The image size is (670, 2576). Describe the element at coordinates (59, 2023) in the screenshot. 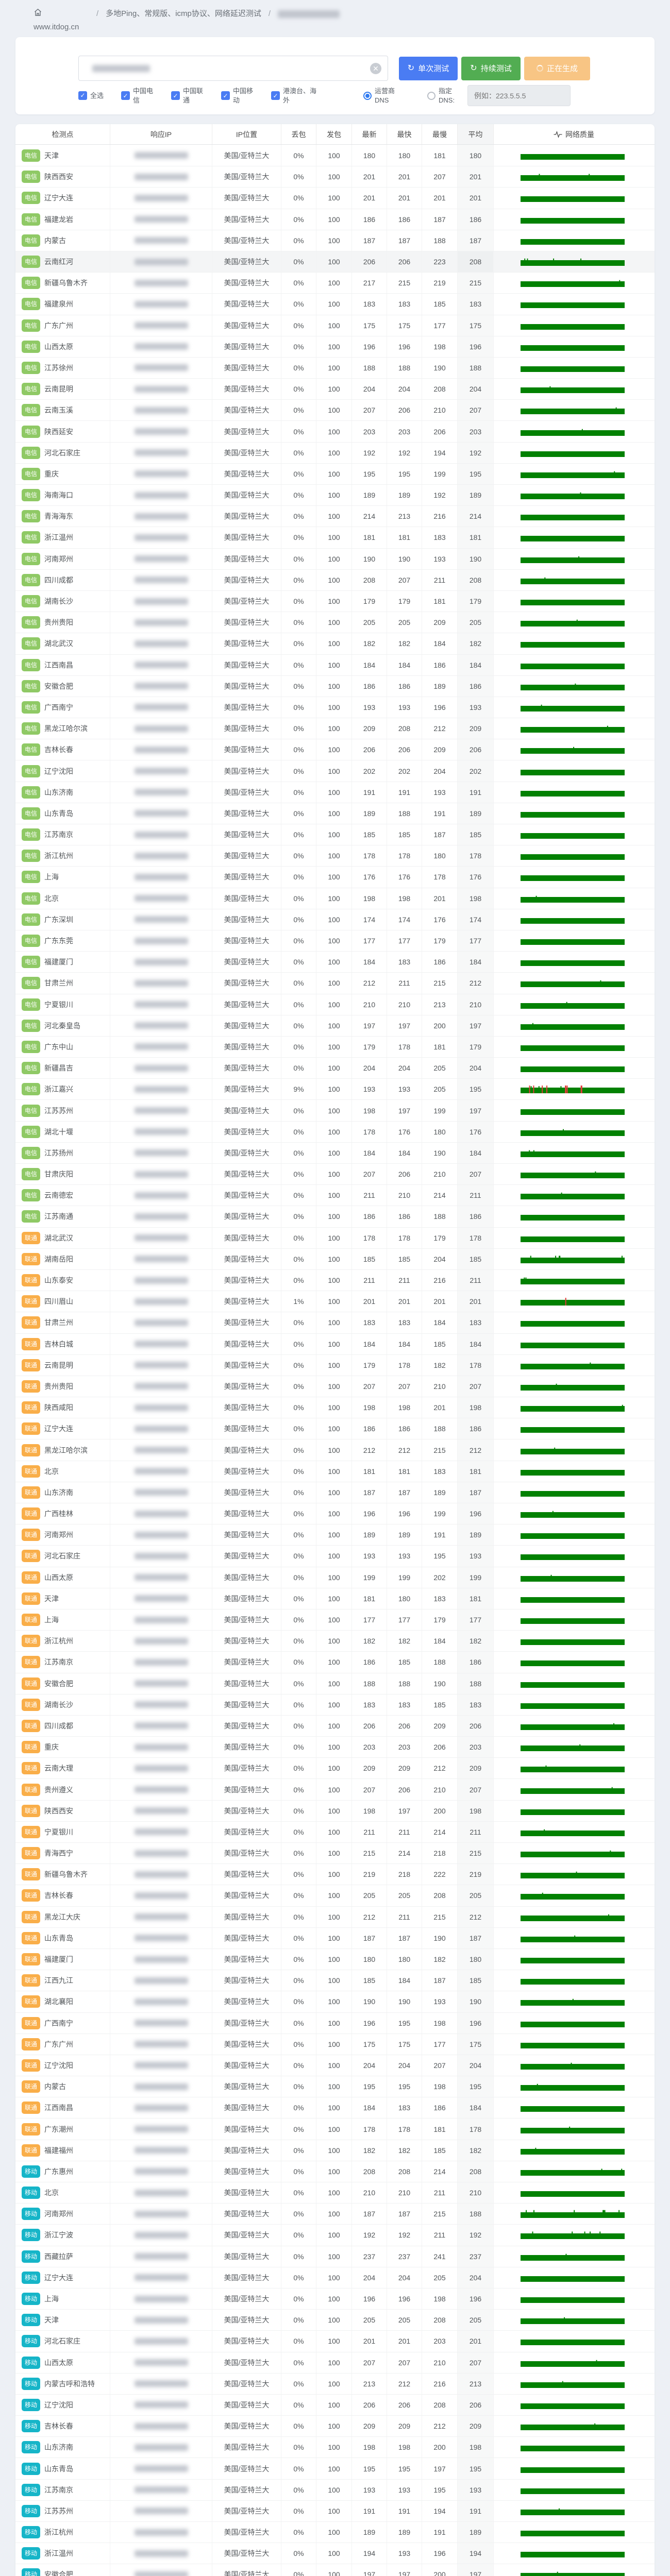

I see `node-name: 广西南宁` at that location.